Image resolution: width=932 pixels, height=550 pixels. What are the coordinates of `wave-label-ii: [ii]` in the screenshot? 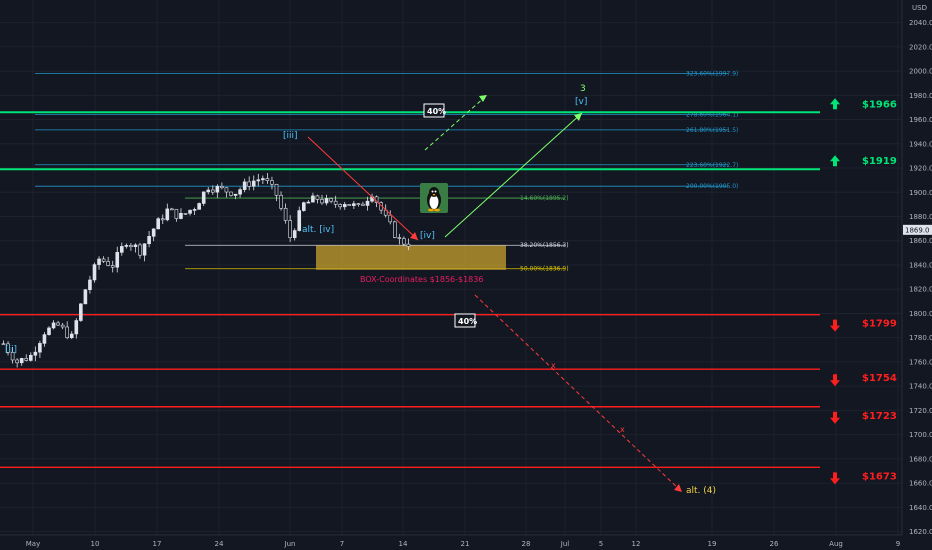 It's located at (11, 350).